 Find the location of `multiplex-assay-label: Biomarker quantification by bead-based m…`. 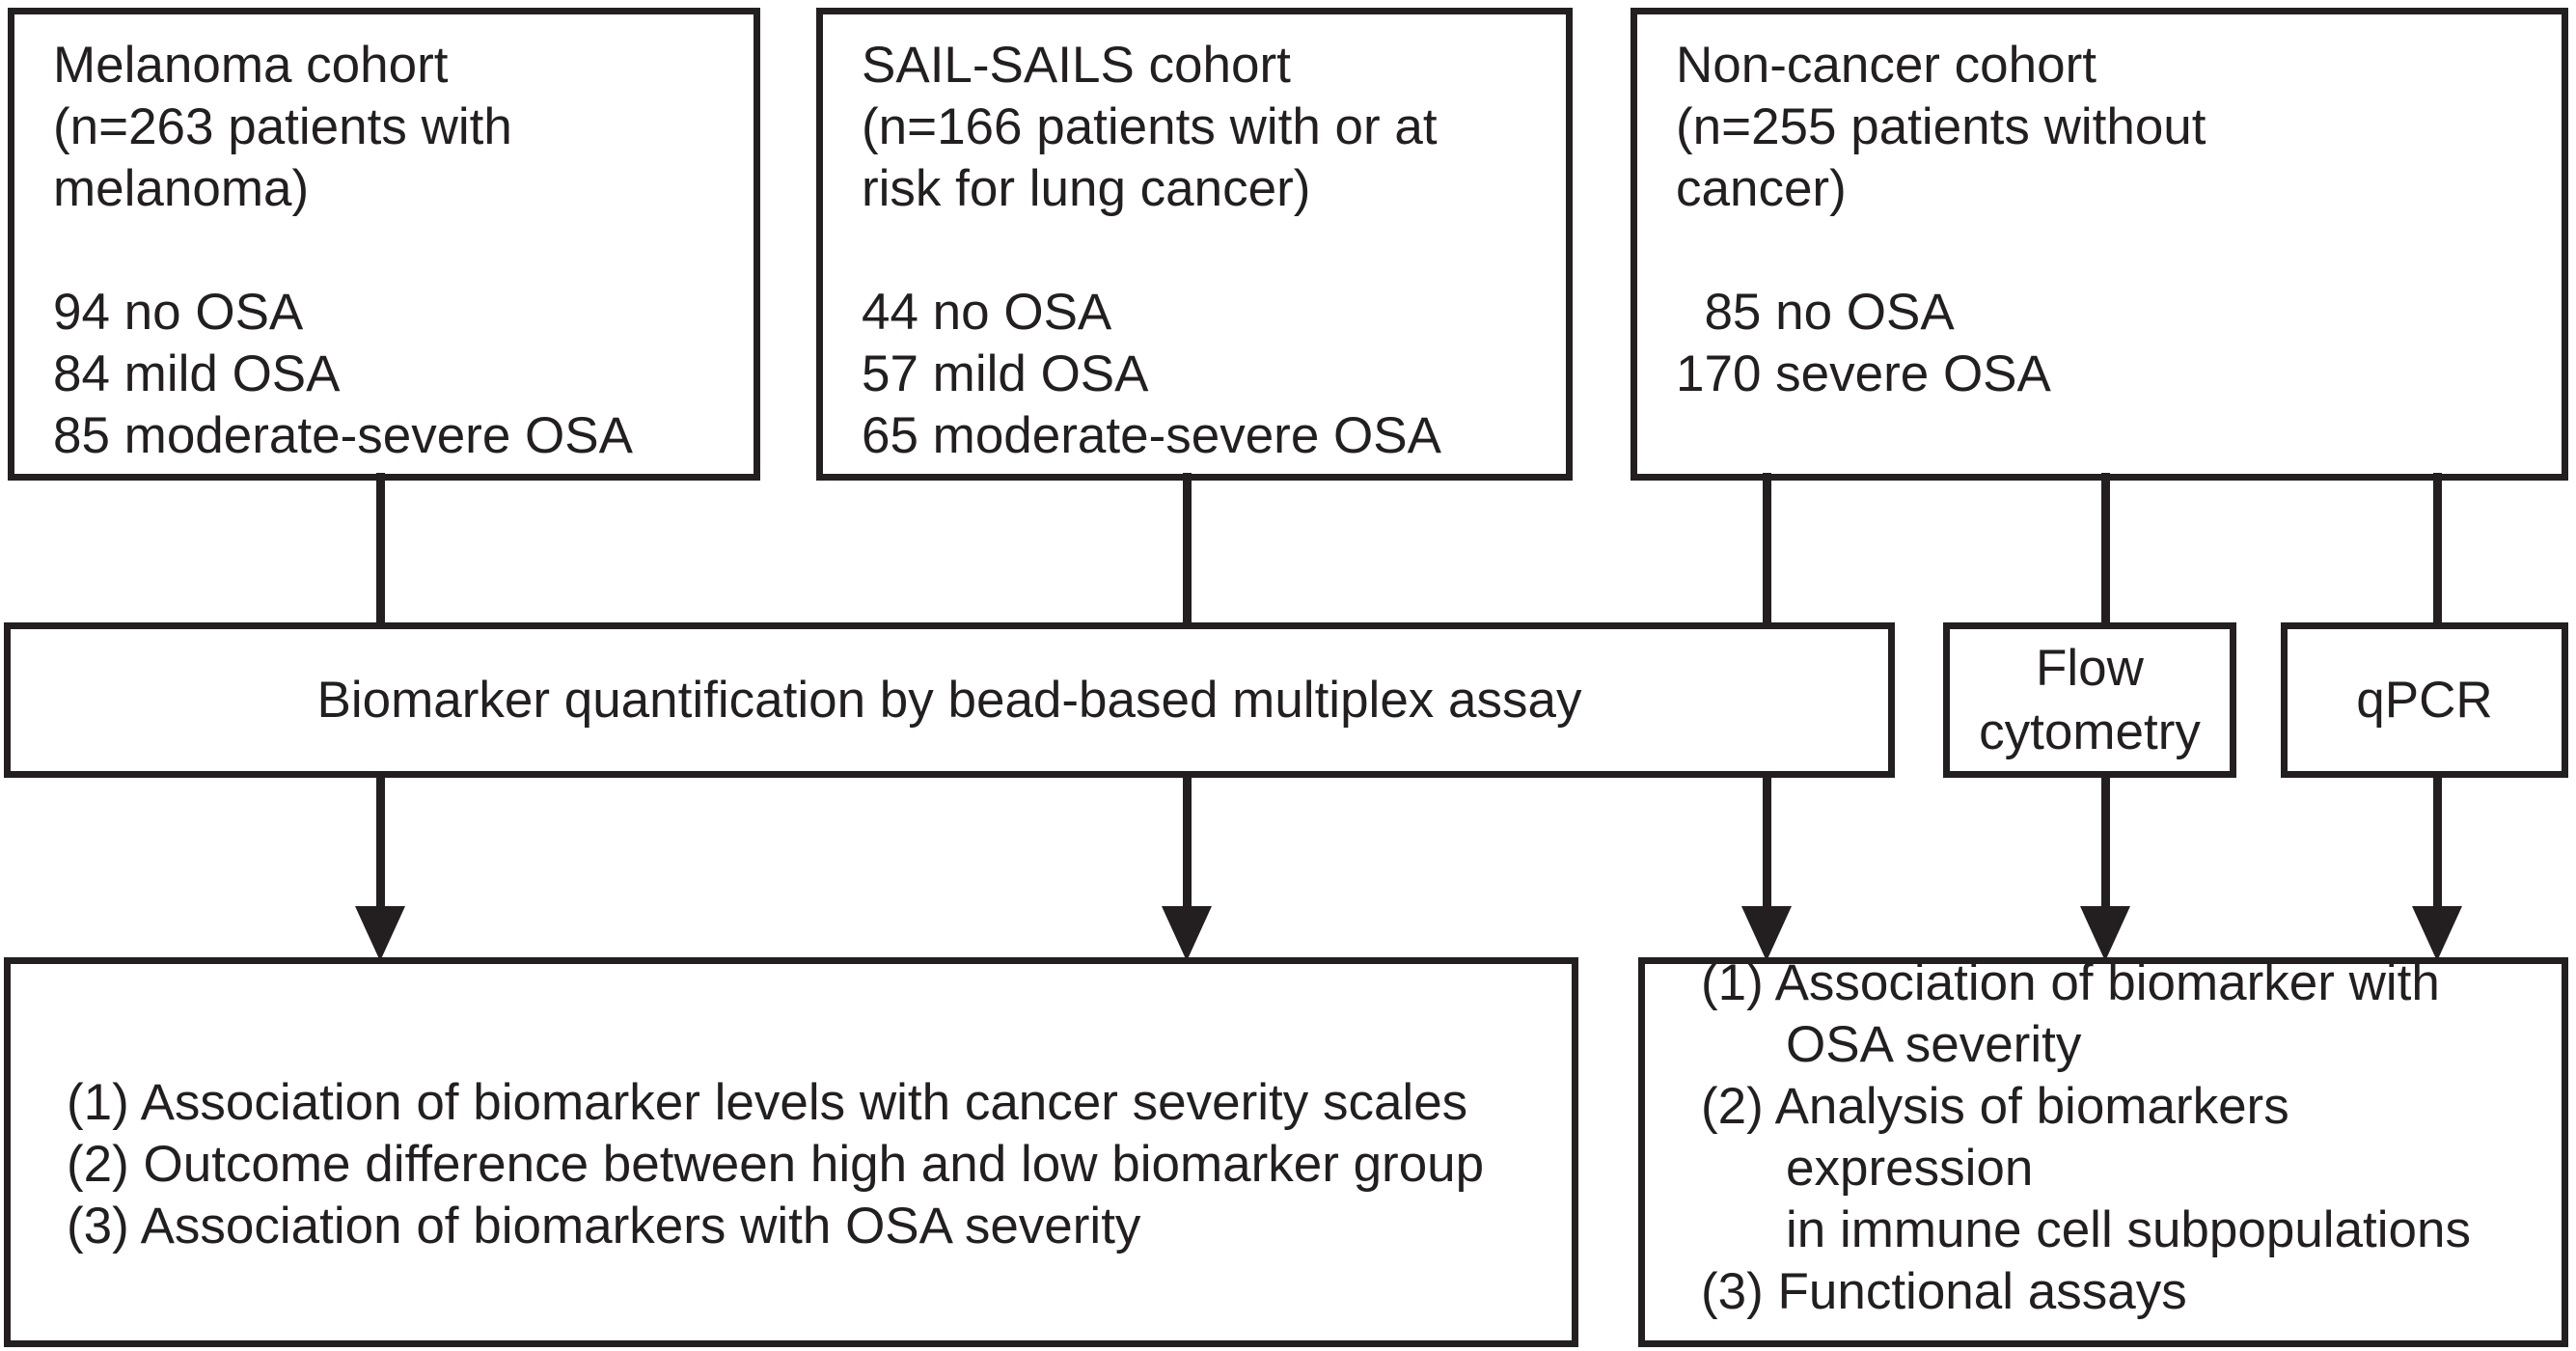

multiplex-assay-label: Biomarker quantification by bead-based m… is located at coordinates (949, 700).